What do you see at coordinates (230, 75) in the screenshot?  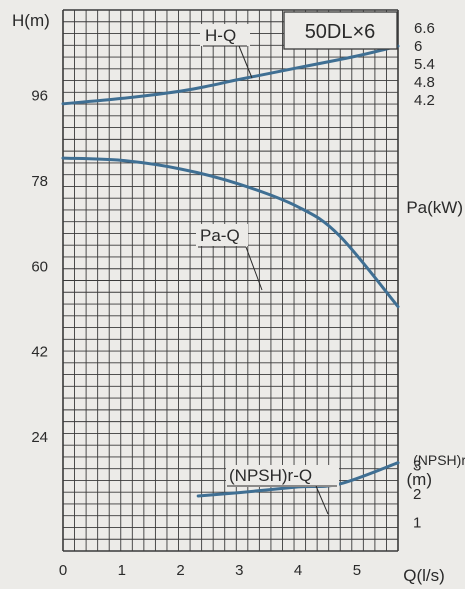 I see `paq-curve` at bounding box center [230, 75].